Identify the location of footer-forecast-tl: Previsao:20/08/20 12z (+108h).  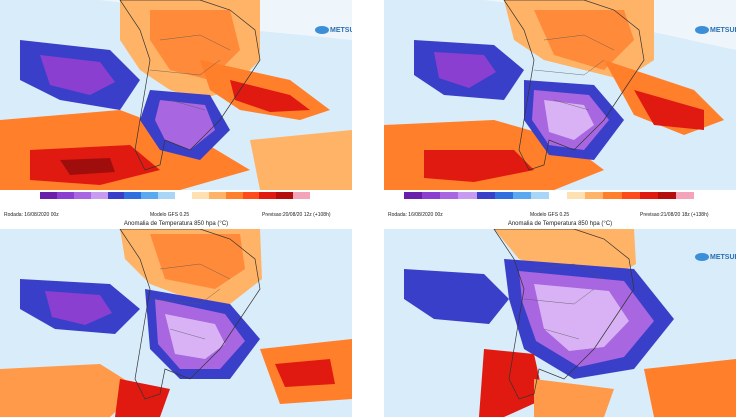
(296, 215).